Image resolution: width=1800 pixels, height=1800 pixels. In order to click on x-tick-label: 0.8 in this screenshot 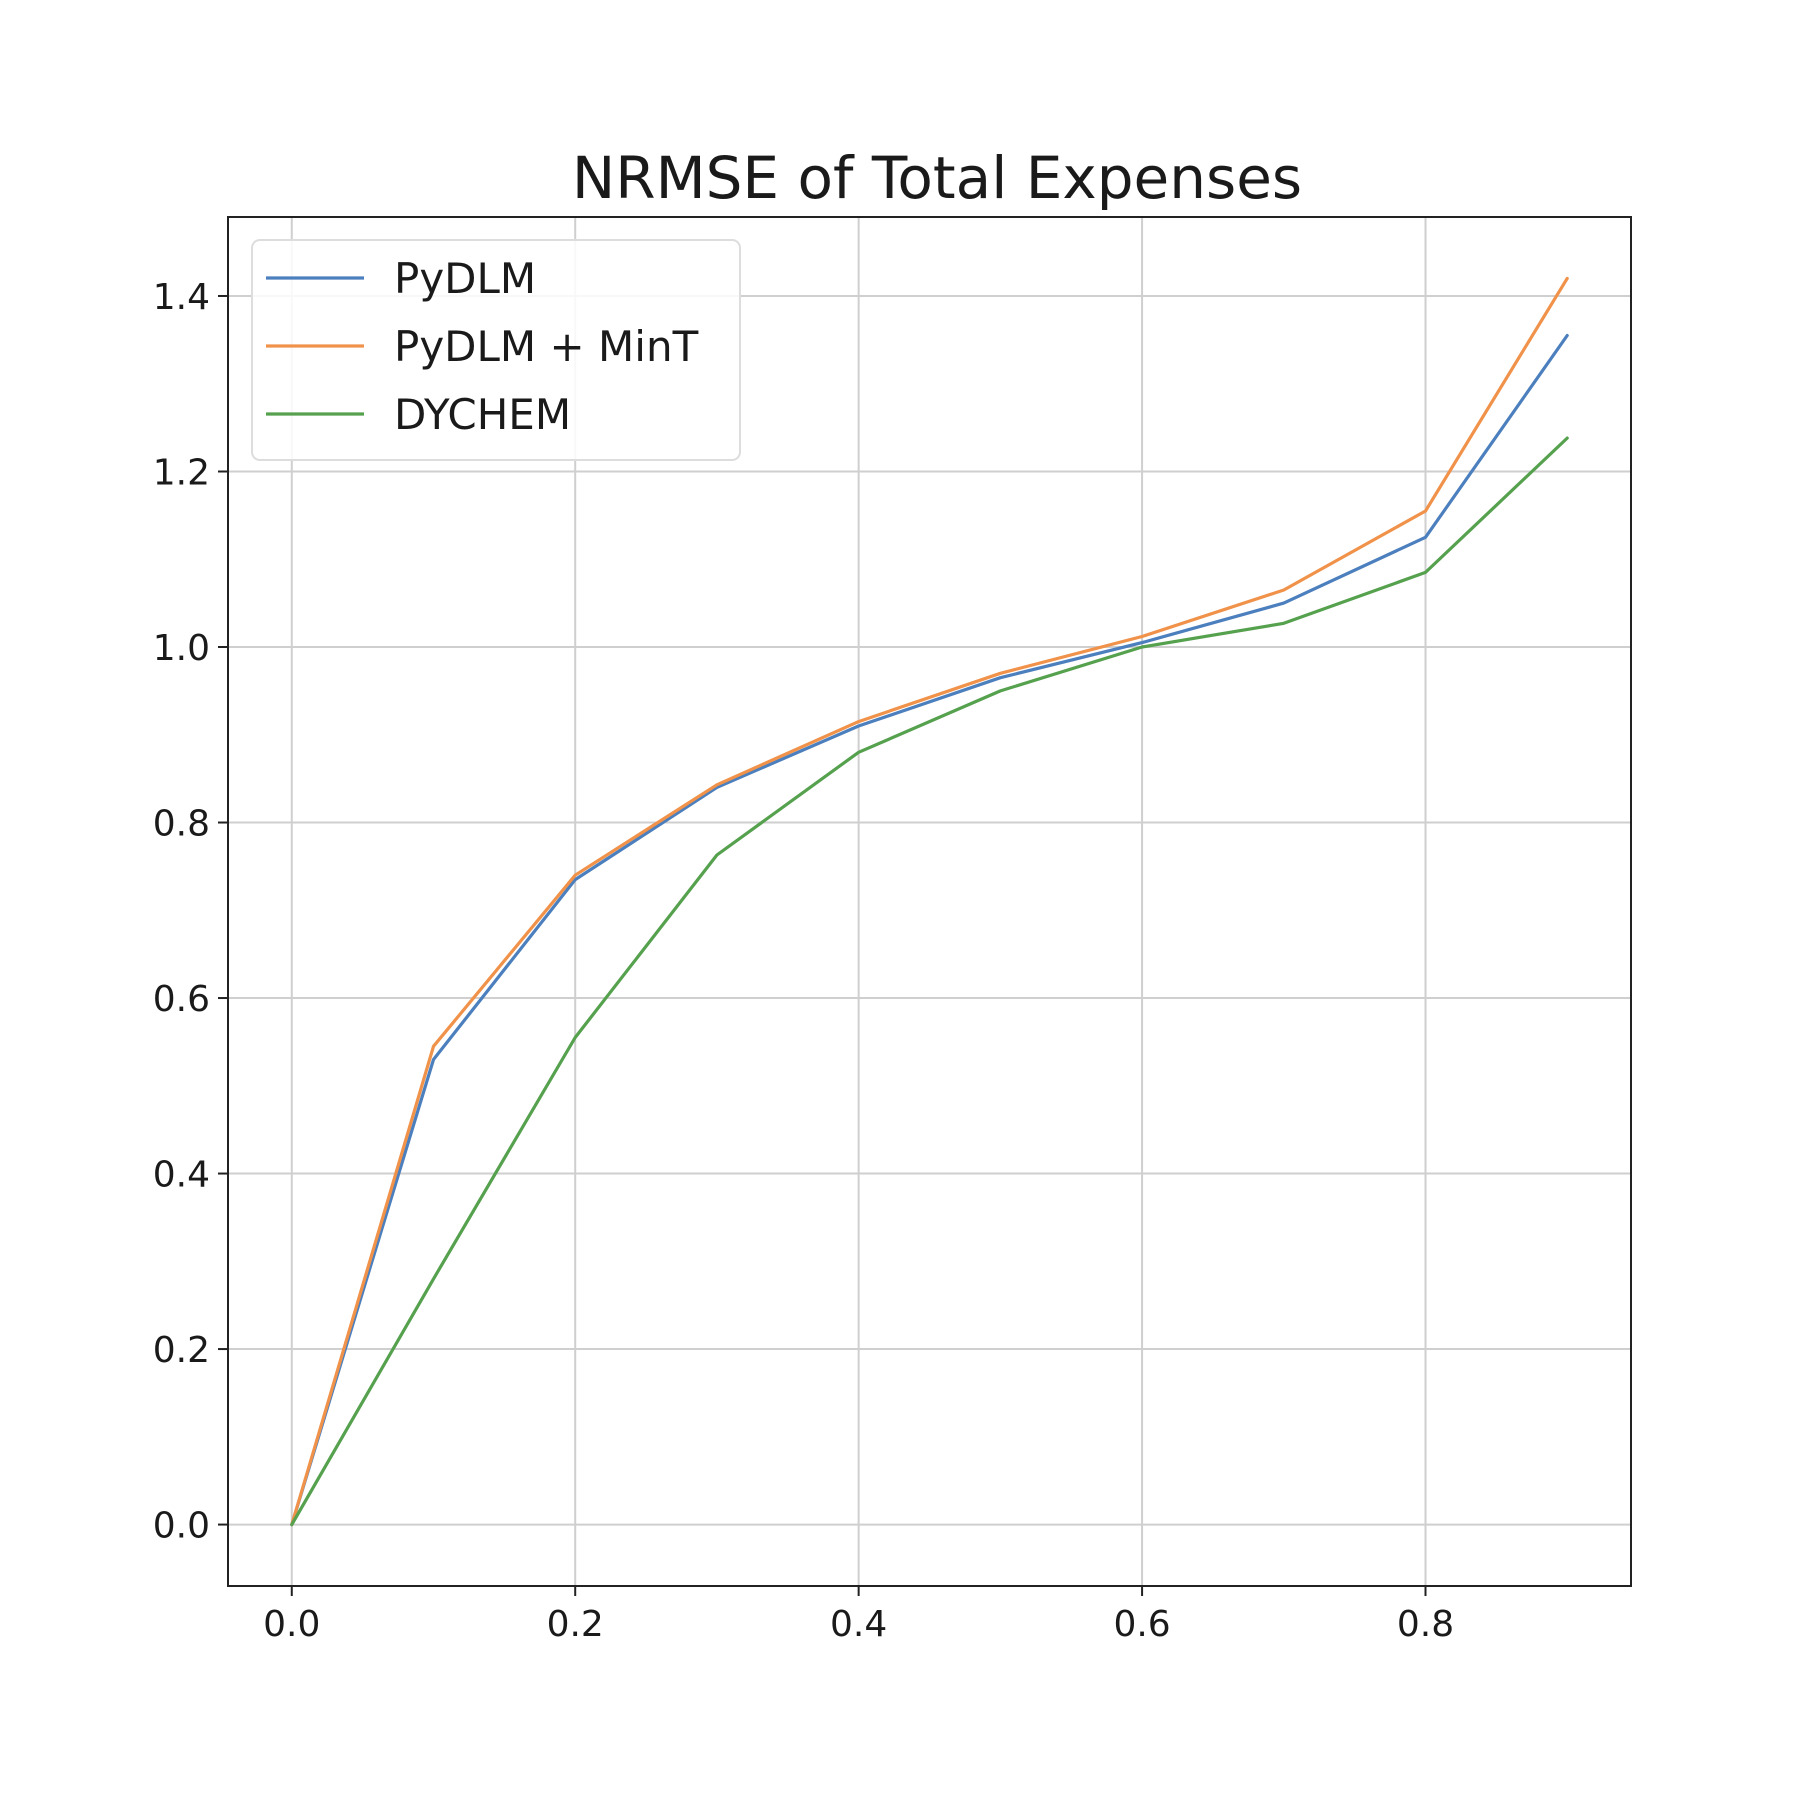, I will do `click(1425, 1624)`.